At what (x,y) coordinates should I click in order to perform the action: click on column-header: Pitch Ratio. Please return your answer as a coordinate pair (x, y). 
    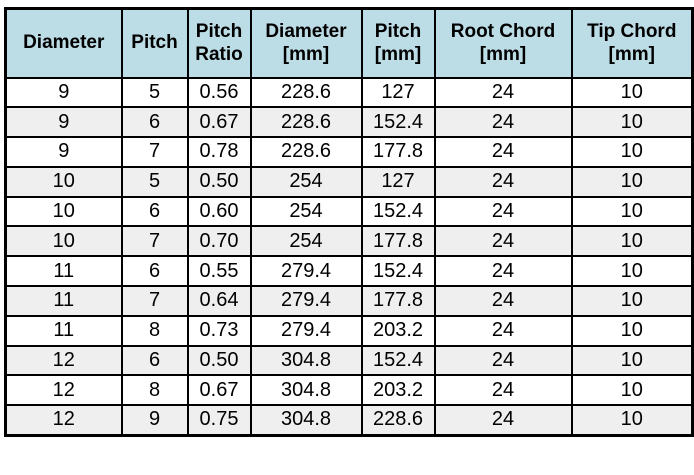
    Looking at the image, I should click on (219, 43).